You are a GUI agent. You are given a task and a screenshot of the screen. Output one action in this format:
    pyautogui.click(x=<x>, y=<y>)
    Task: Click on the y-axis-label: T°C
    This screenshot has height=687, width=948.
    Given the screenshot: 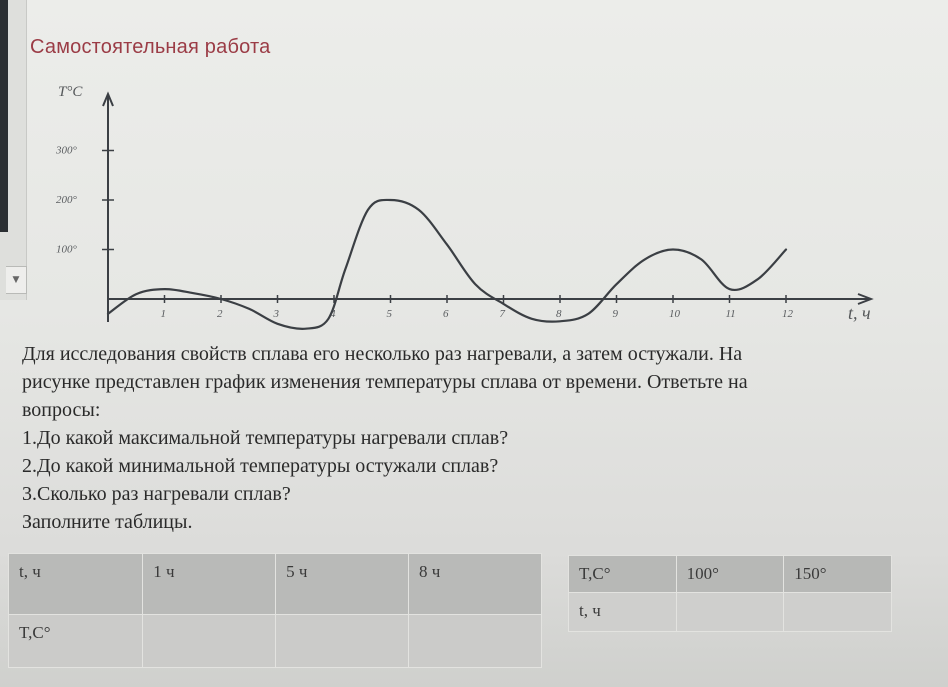 What is the action you would take?
    pyautogui.click(x=70, y=92)
    